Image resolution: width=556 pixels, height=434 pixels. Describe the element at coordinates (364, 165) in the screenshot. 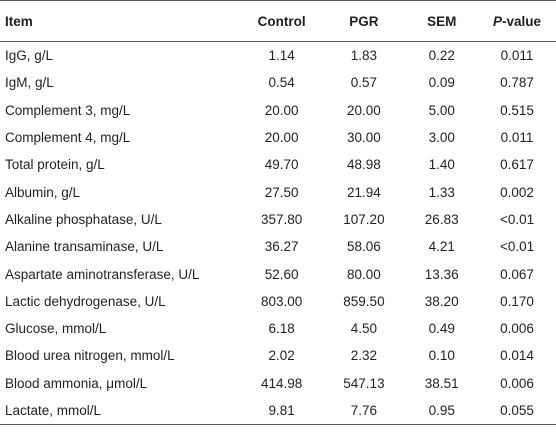

I see `table-cell: 48.98` at that location.